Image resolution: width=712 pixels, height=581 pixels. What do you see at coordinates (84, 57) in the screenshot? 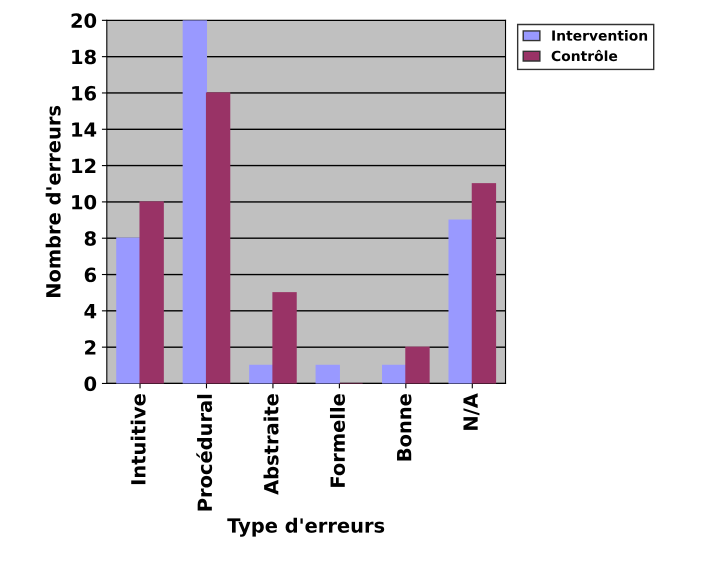
I see `y-tick-label: 18` at bounding box center [84, 57].